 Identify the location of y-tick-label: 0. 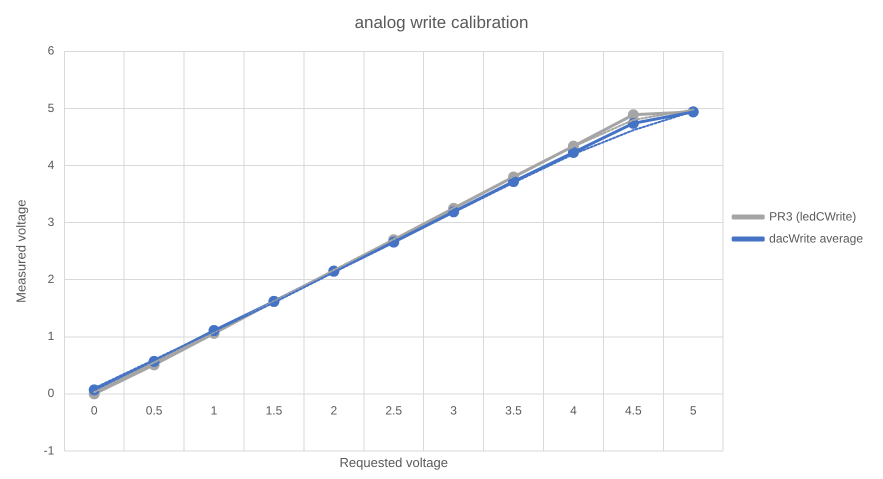
(51, 393).